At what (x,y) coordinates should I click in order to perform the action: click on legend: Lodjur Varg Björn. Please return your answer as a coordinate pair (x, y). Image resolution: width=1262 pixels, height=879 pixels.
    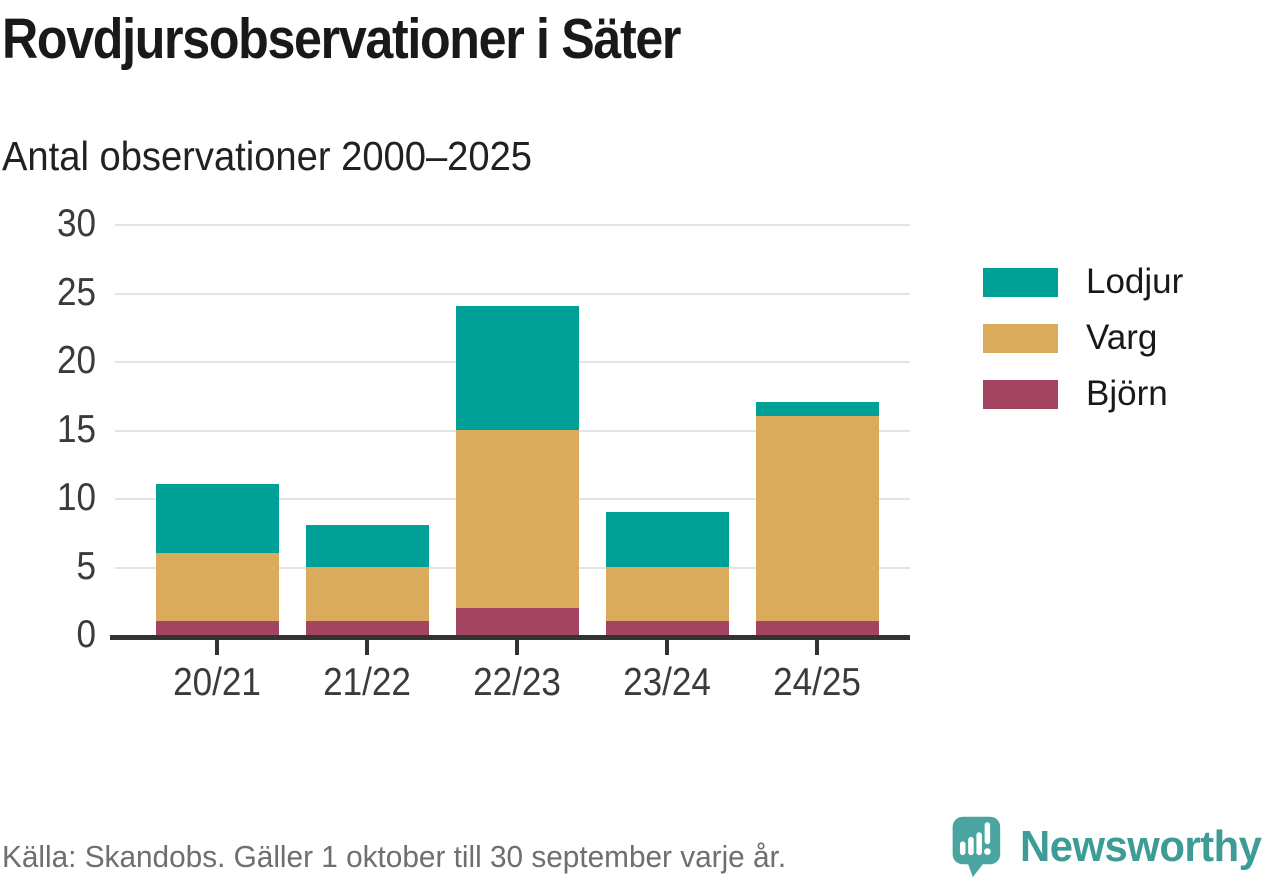
    Looking at the image, I should click on (1083, 346).